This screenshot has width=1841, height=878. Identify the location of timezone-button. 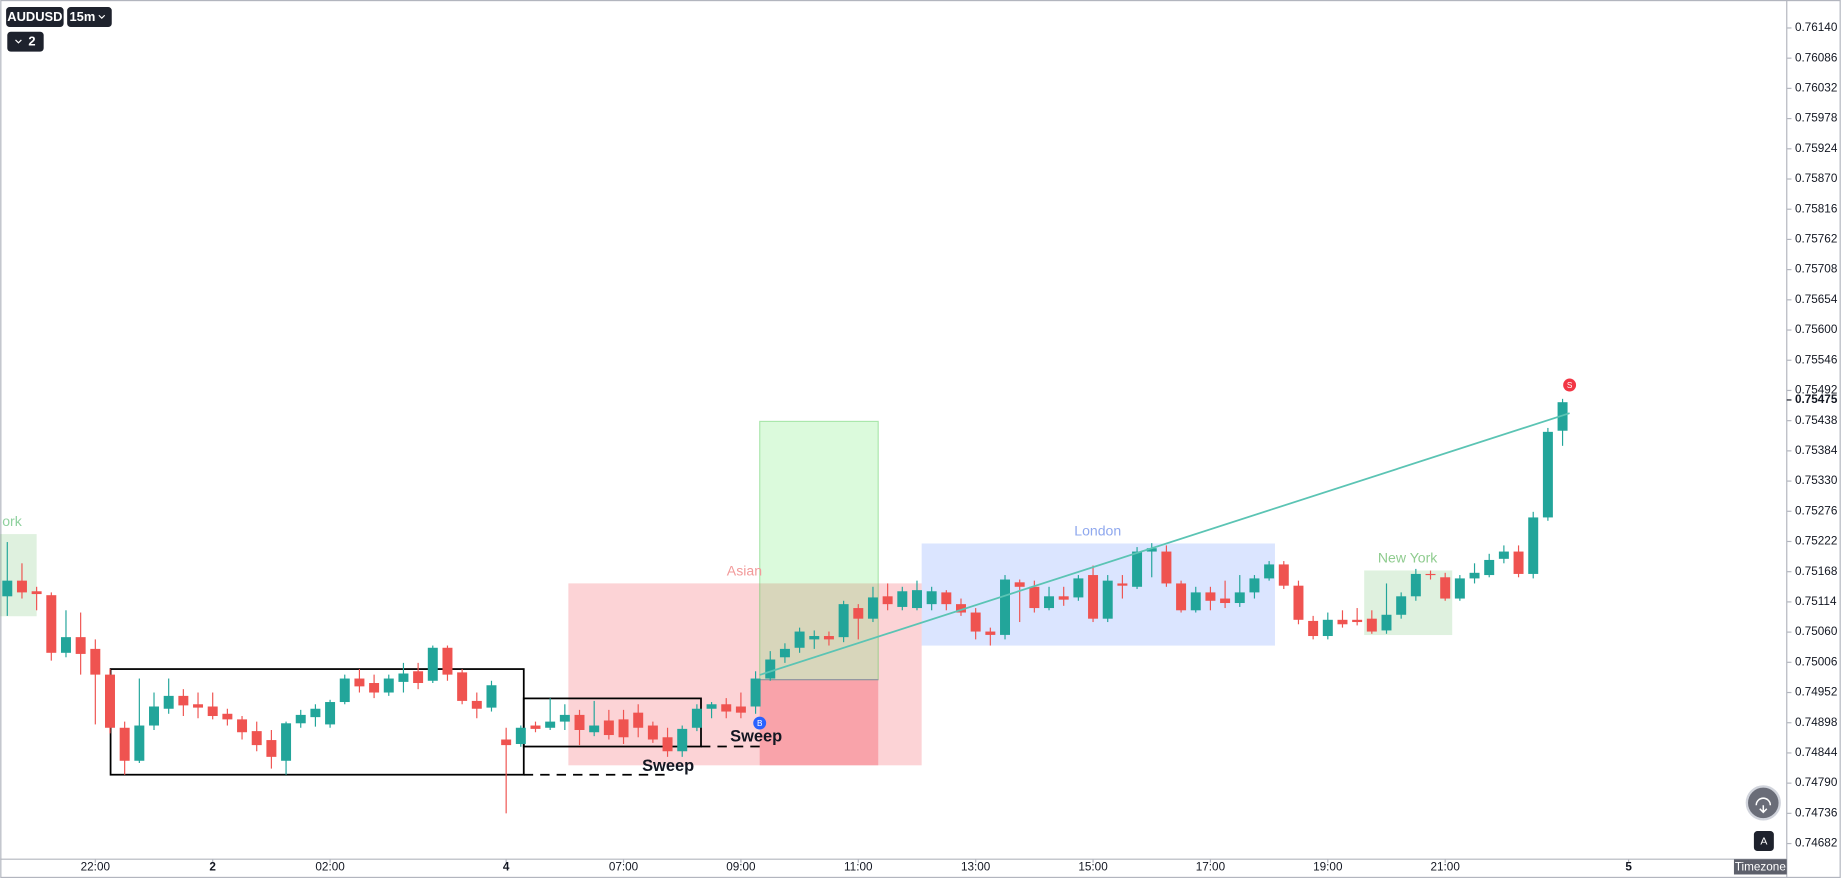
(1760, 867).